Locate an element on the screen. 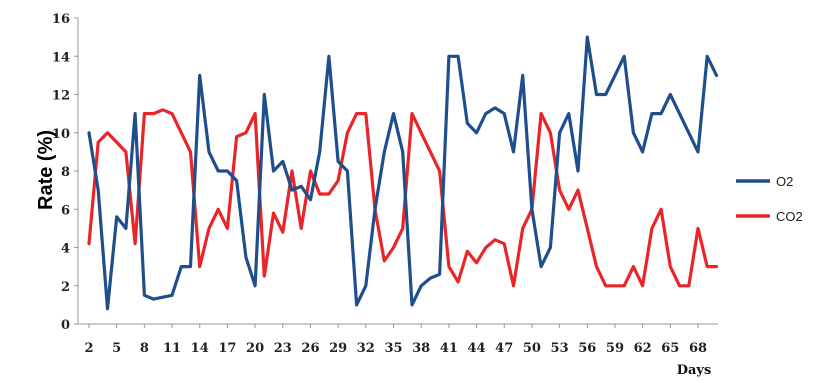 The width and height of the screenshot is (816, 383). x-tick-label: 53 is located at coordinates (560, 348).